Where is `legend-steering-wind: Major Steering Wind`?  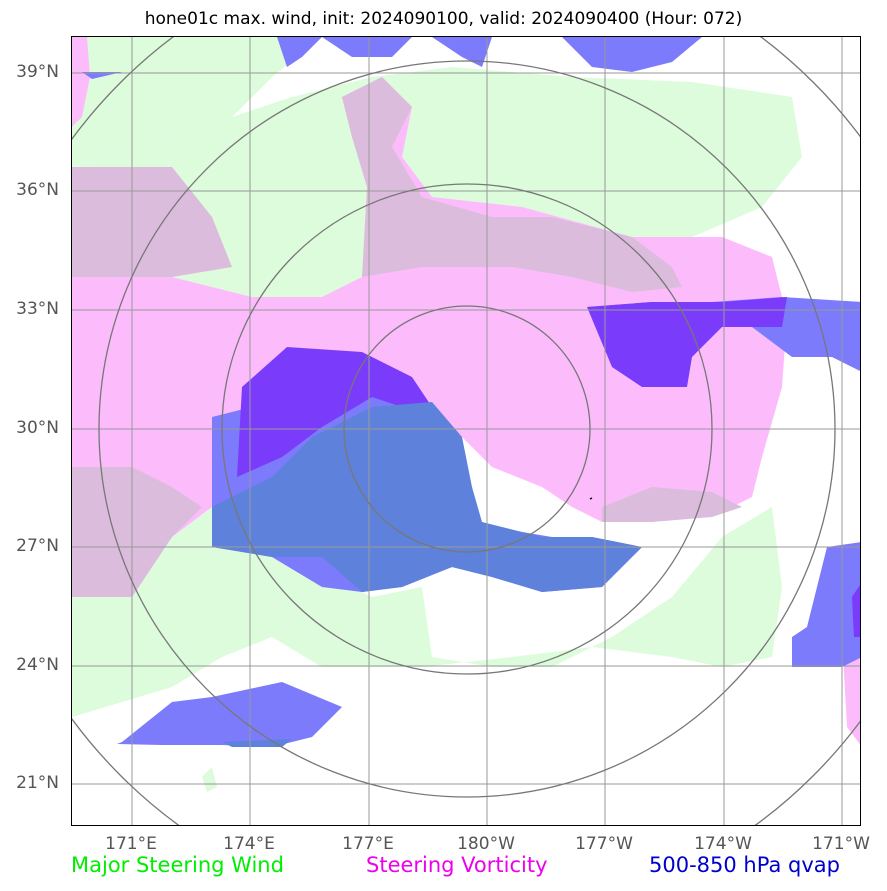 legend-steering-wind: Major Steering Wind is located at coordinates (177, 865).